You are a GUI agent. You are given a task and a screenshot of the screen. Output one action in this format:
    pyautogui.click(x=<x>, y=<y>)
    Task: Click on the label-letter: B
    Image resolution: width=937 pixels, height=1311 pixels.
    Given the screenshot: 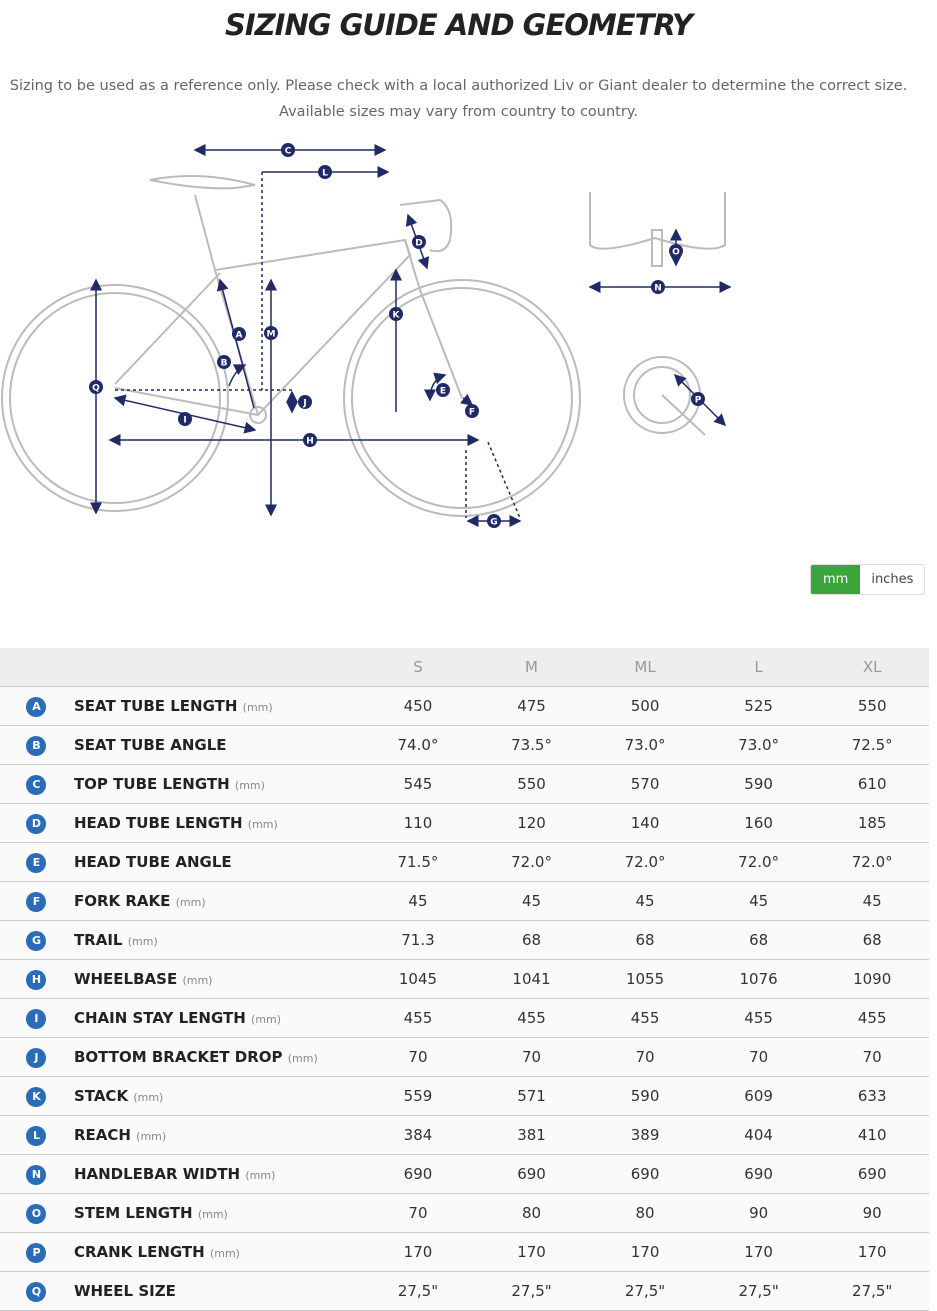 What is the action you would take?
    pyautogui.click(x=224, y=364)
    